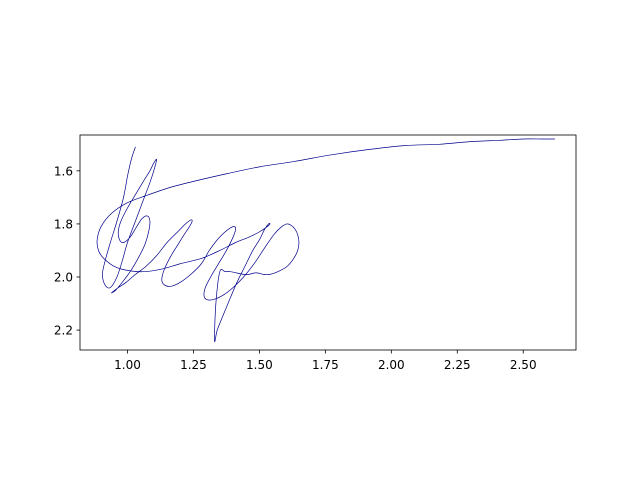 Image resolution: width=640 pixels, height=480 pixels. Describe the element at coordinates (523, 365) in the screenshot. I see `x-tick-label: 2.50` at that location.